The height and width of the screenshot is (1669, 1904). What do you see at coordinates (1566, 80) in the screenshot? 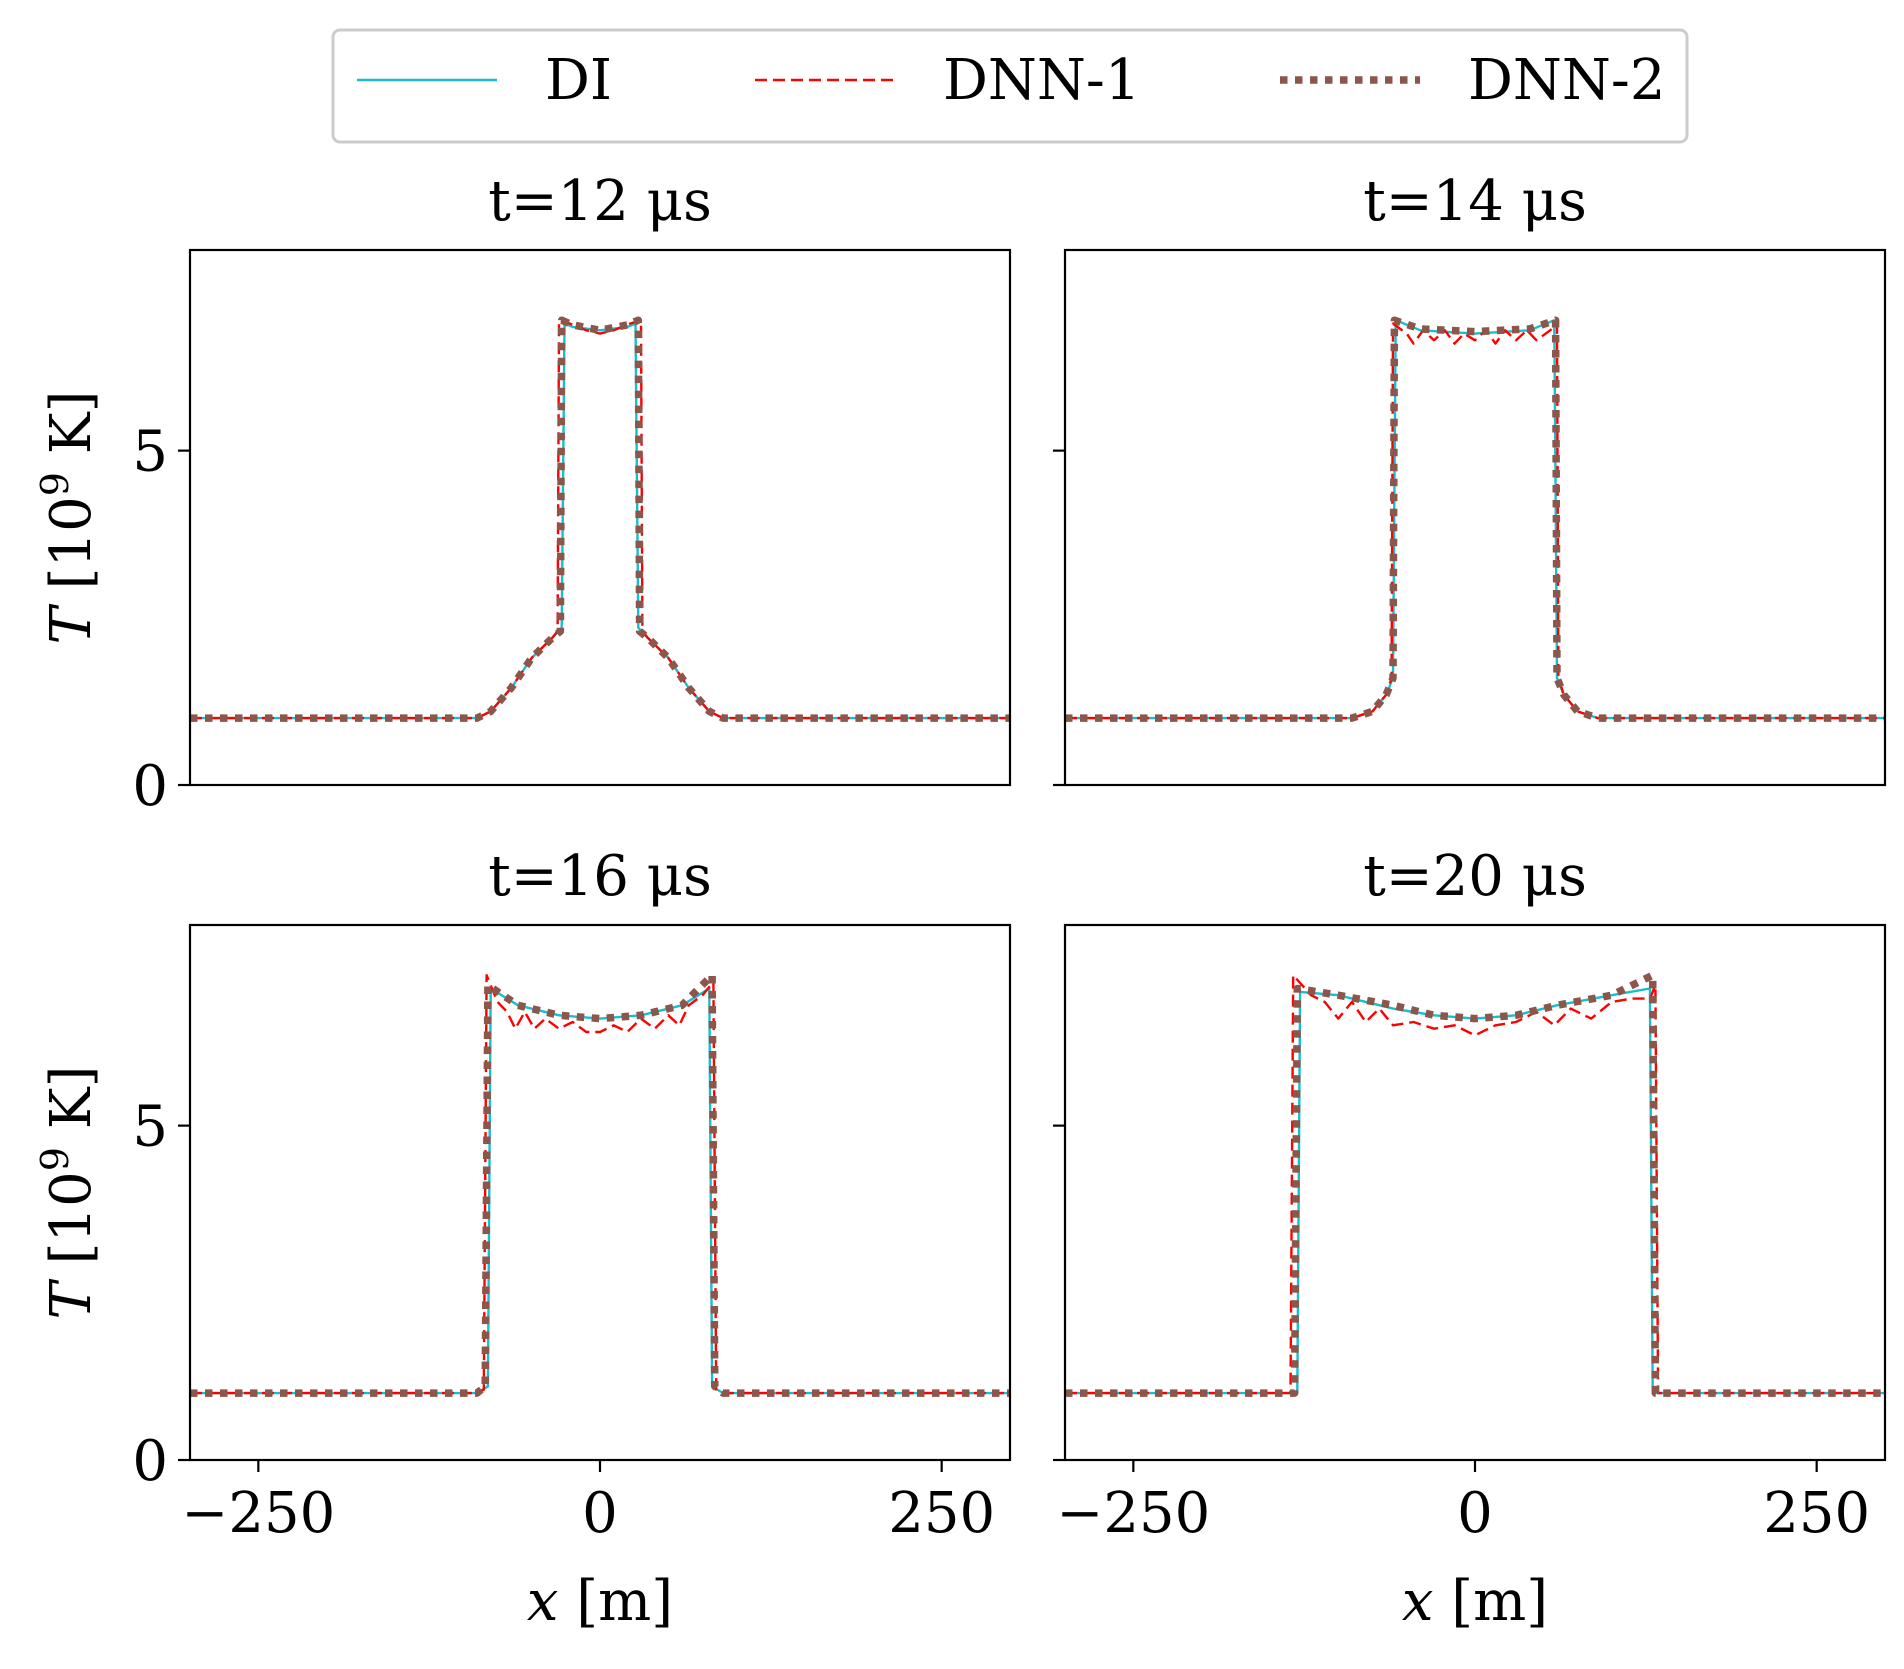
I see `legend-label-dnn-2: DNN-2` at bounding box center [1566, 80].